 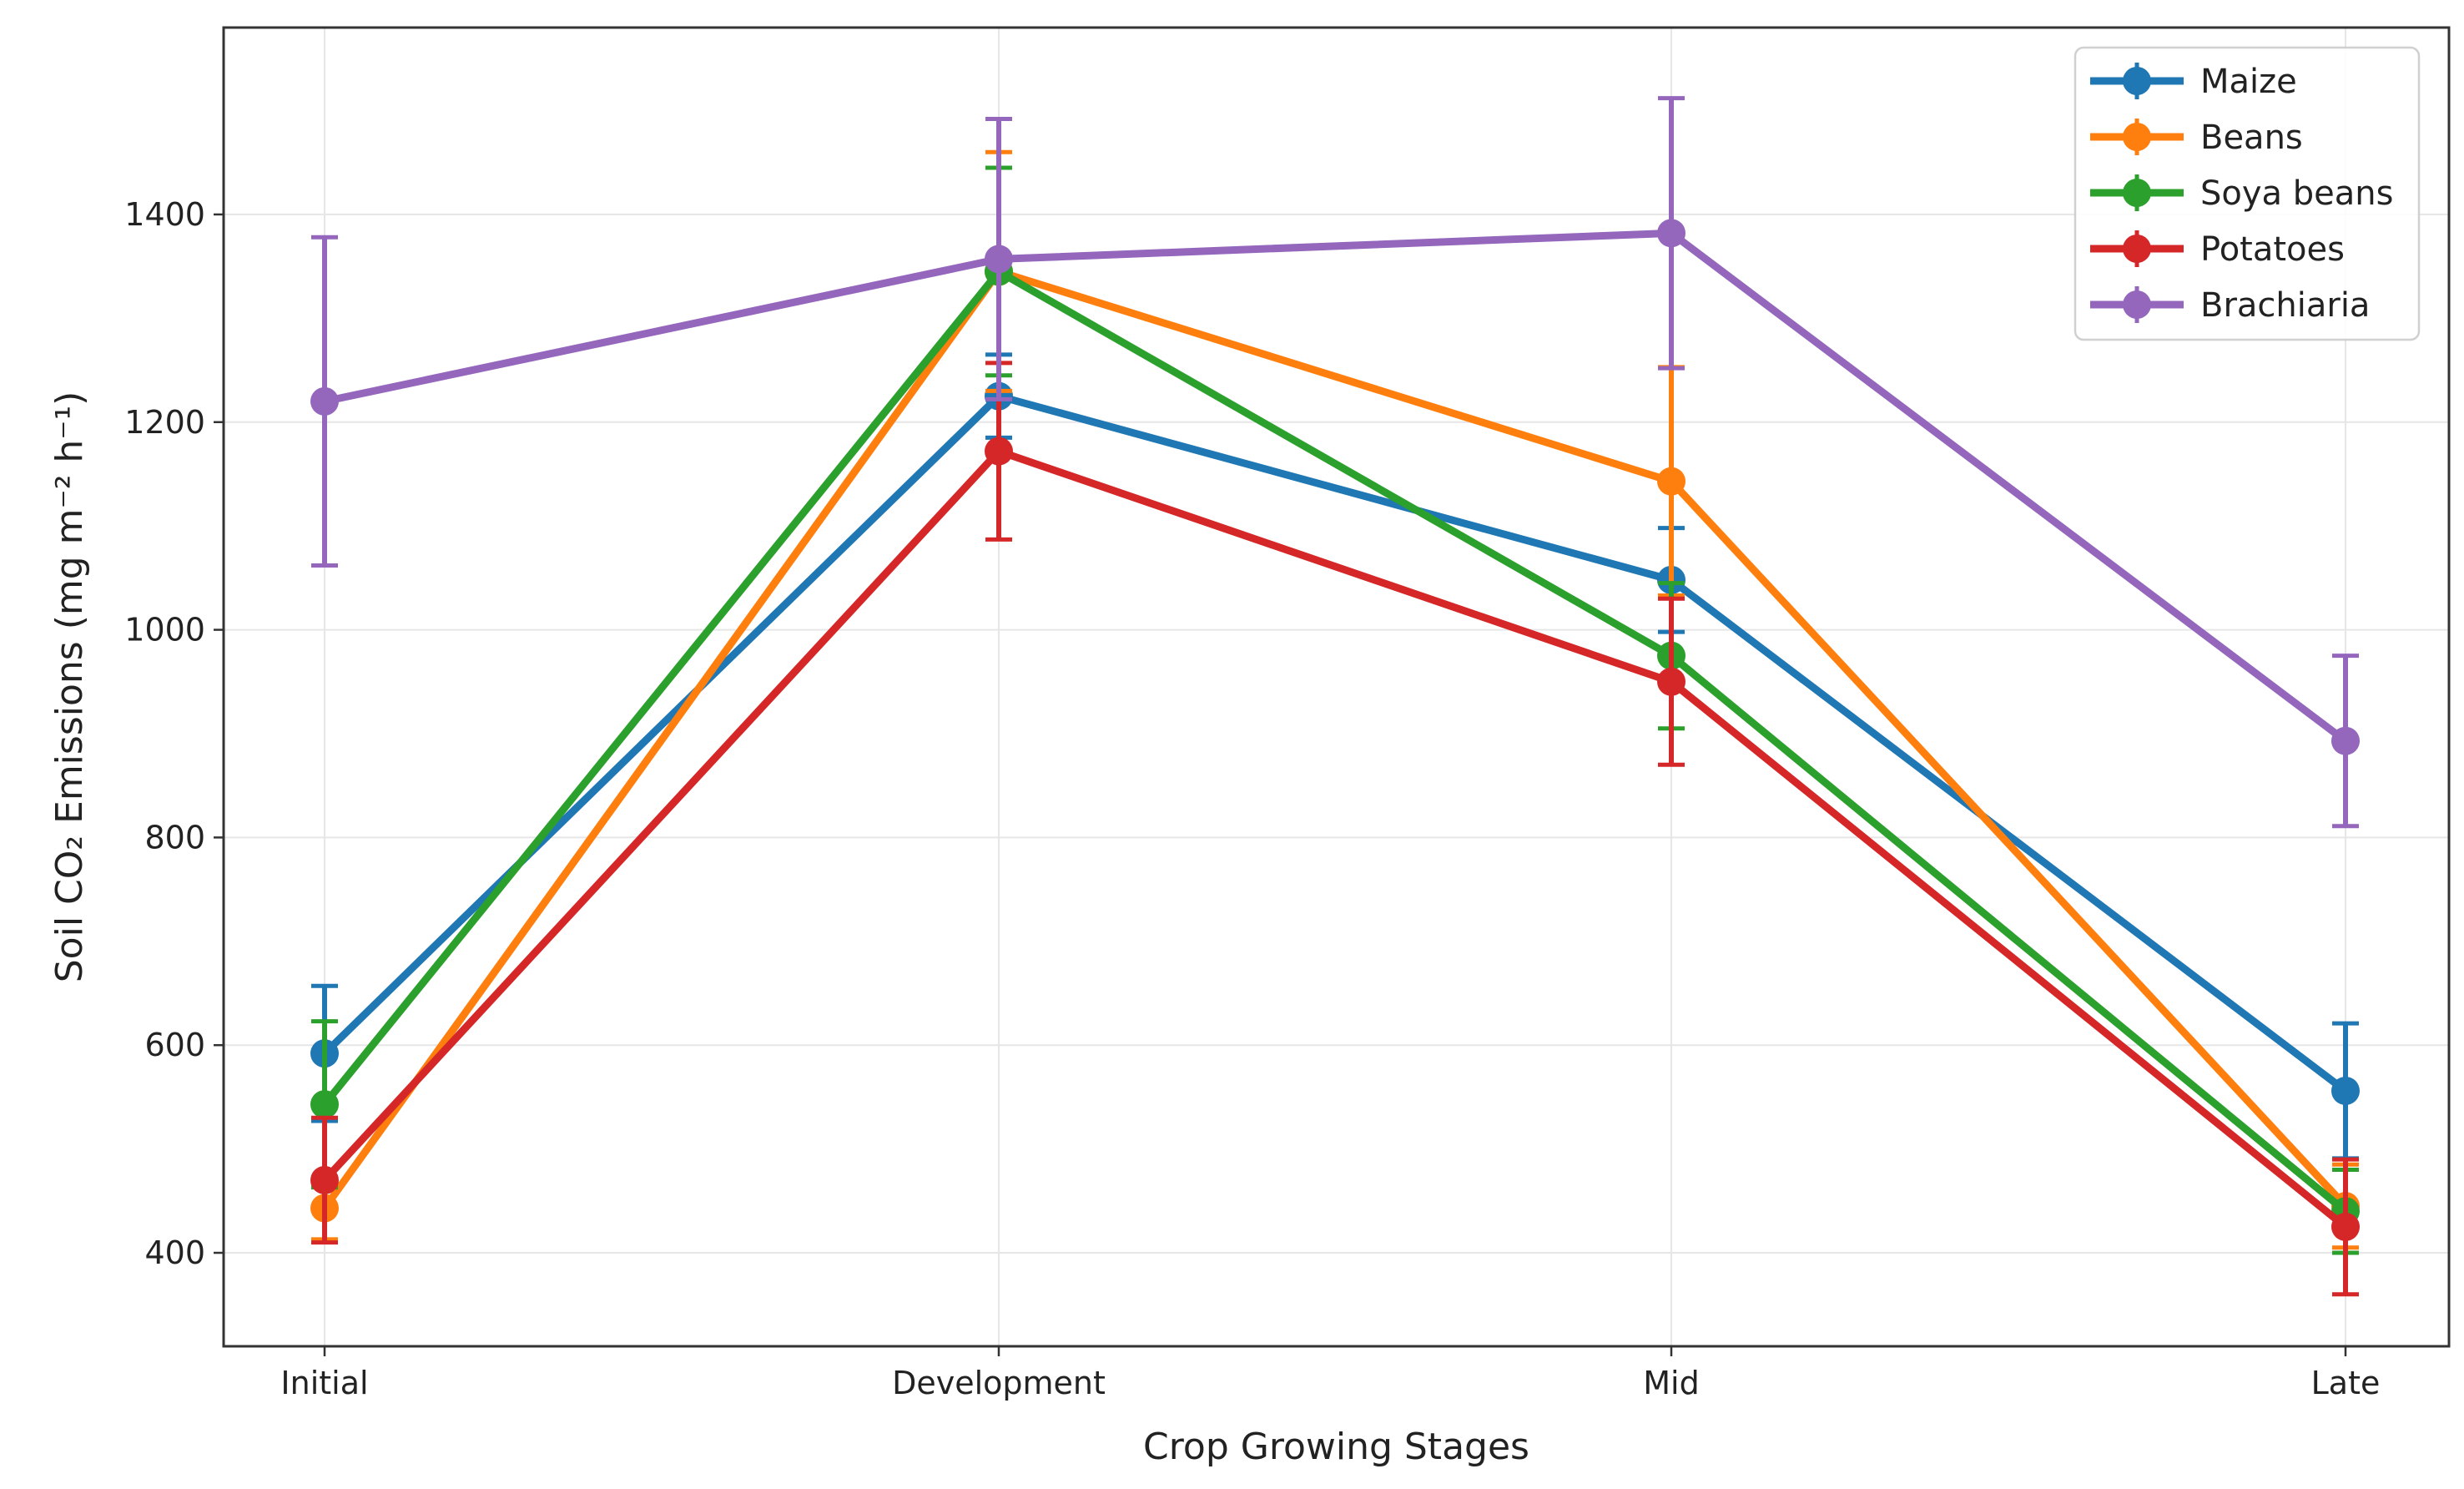 What do you see at coordinates (2272, 249) in the screenshot?
I see `legend-label: Potatoes` at bounding box center [2272, 249].